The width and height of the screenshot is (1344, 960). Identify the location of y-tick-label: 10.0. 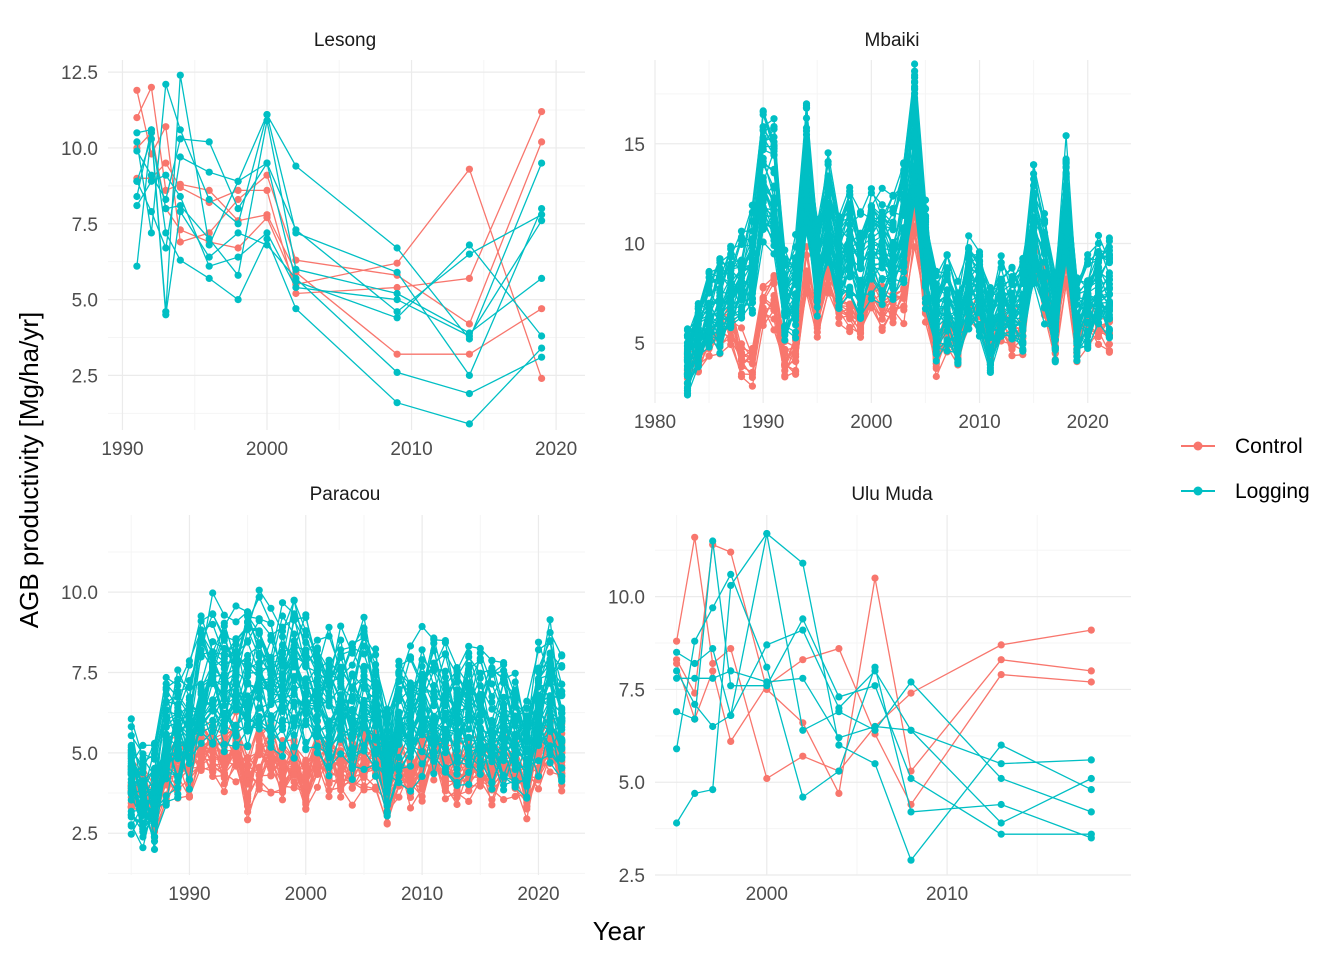
(79, 593).